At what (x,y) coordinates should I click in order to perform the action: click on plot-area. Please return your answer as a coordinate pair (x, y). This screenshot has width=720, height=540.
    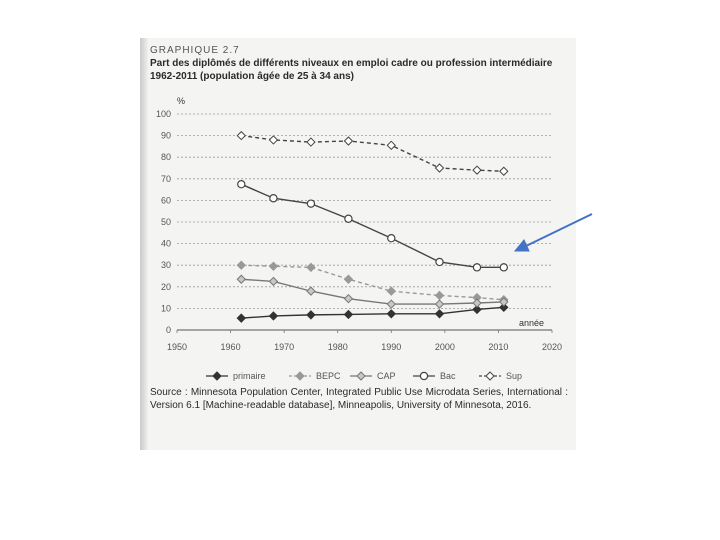
    Looking at the image, I should click on (372, 226).